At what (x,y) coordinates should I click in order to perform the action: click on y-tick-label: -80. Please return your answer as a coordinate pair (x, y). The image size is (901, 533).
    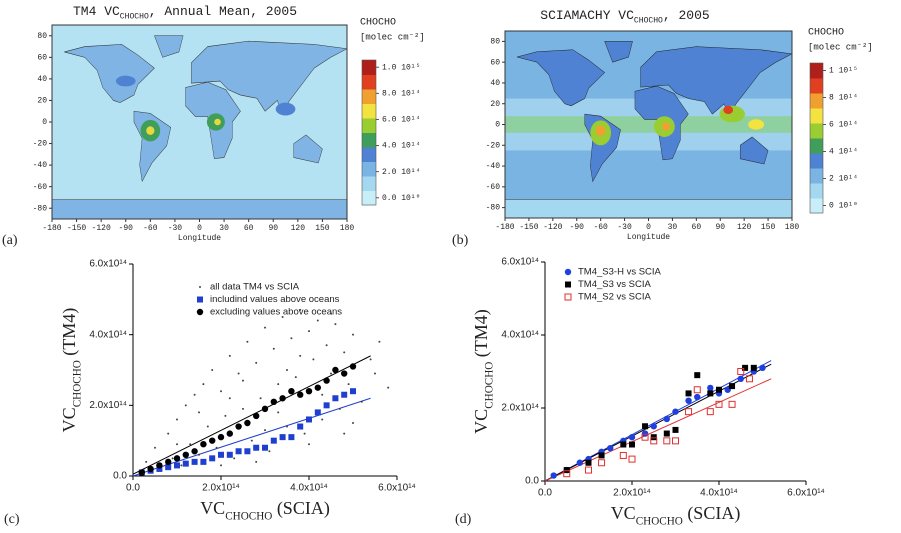
    Looking at the image, I should click on (40, 208).